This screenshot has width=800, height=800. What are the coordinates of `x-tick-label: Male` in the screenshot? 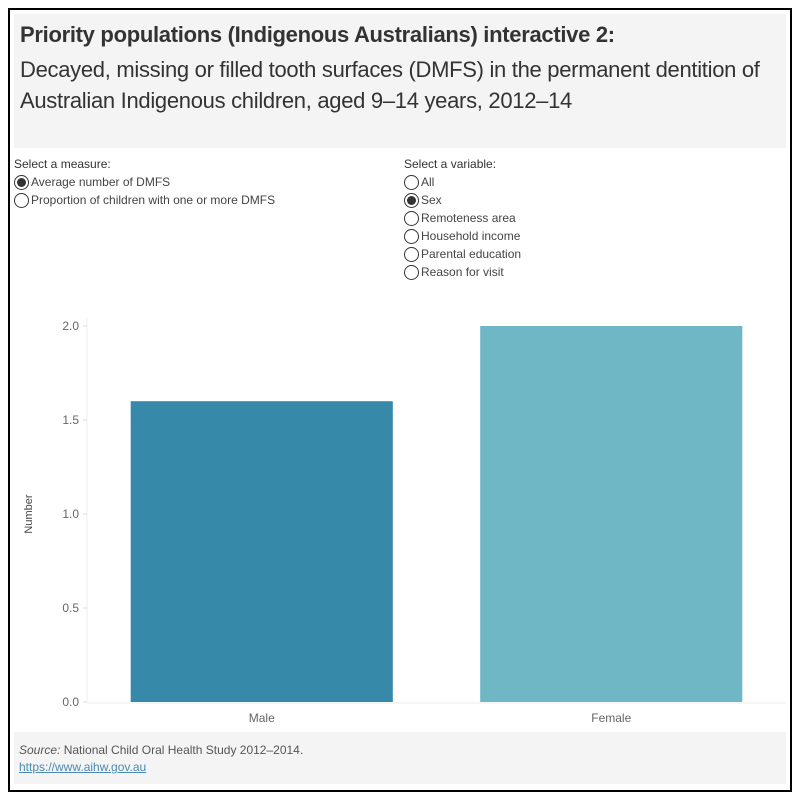 It's located at (262, 718).